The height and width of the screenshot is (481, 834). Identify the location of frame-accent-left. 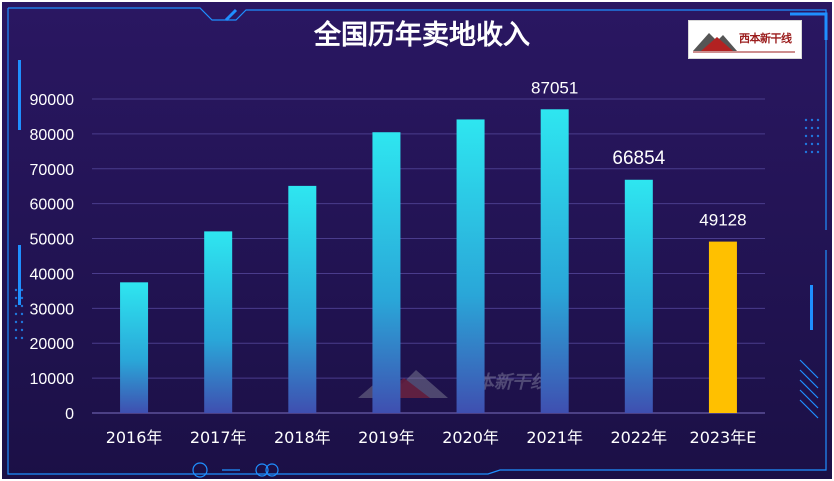
(19, 182).